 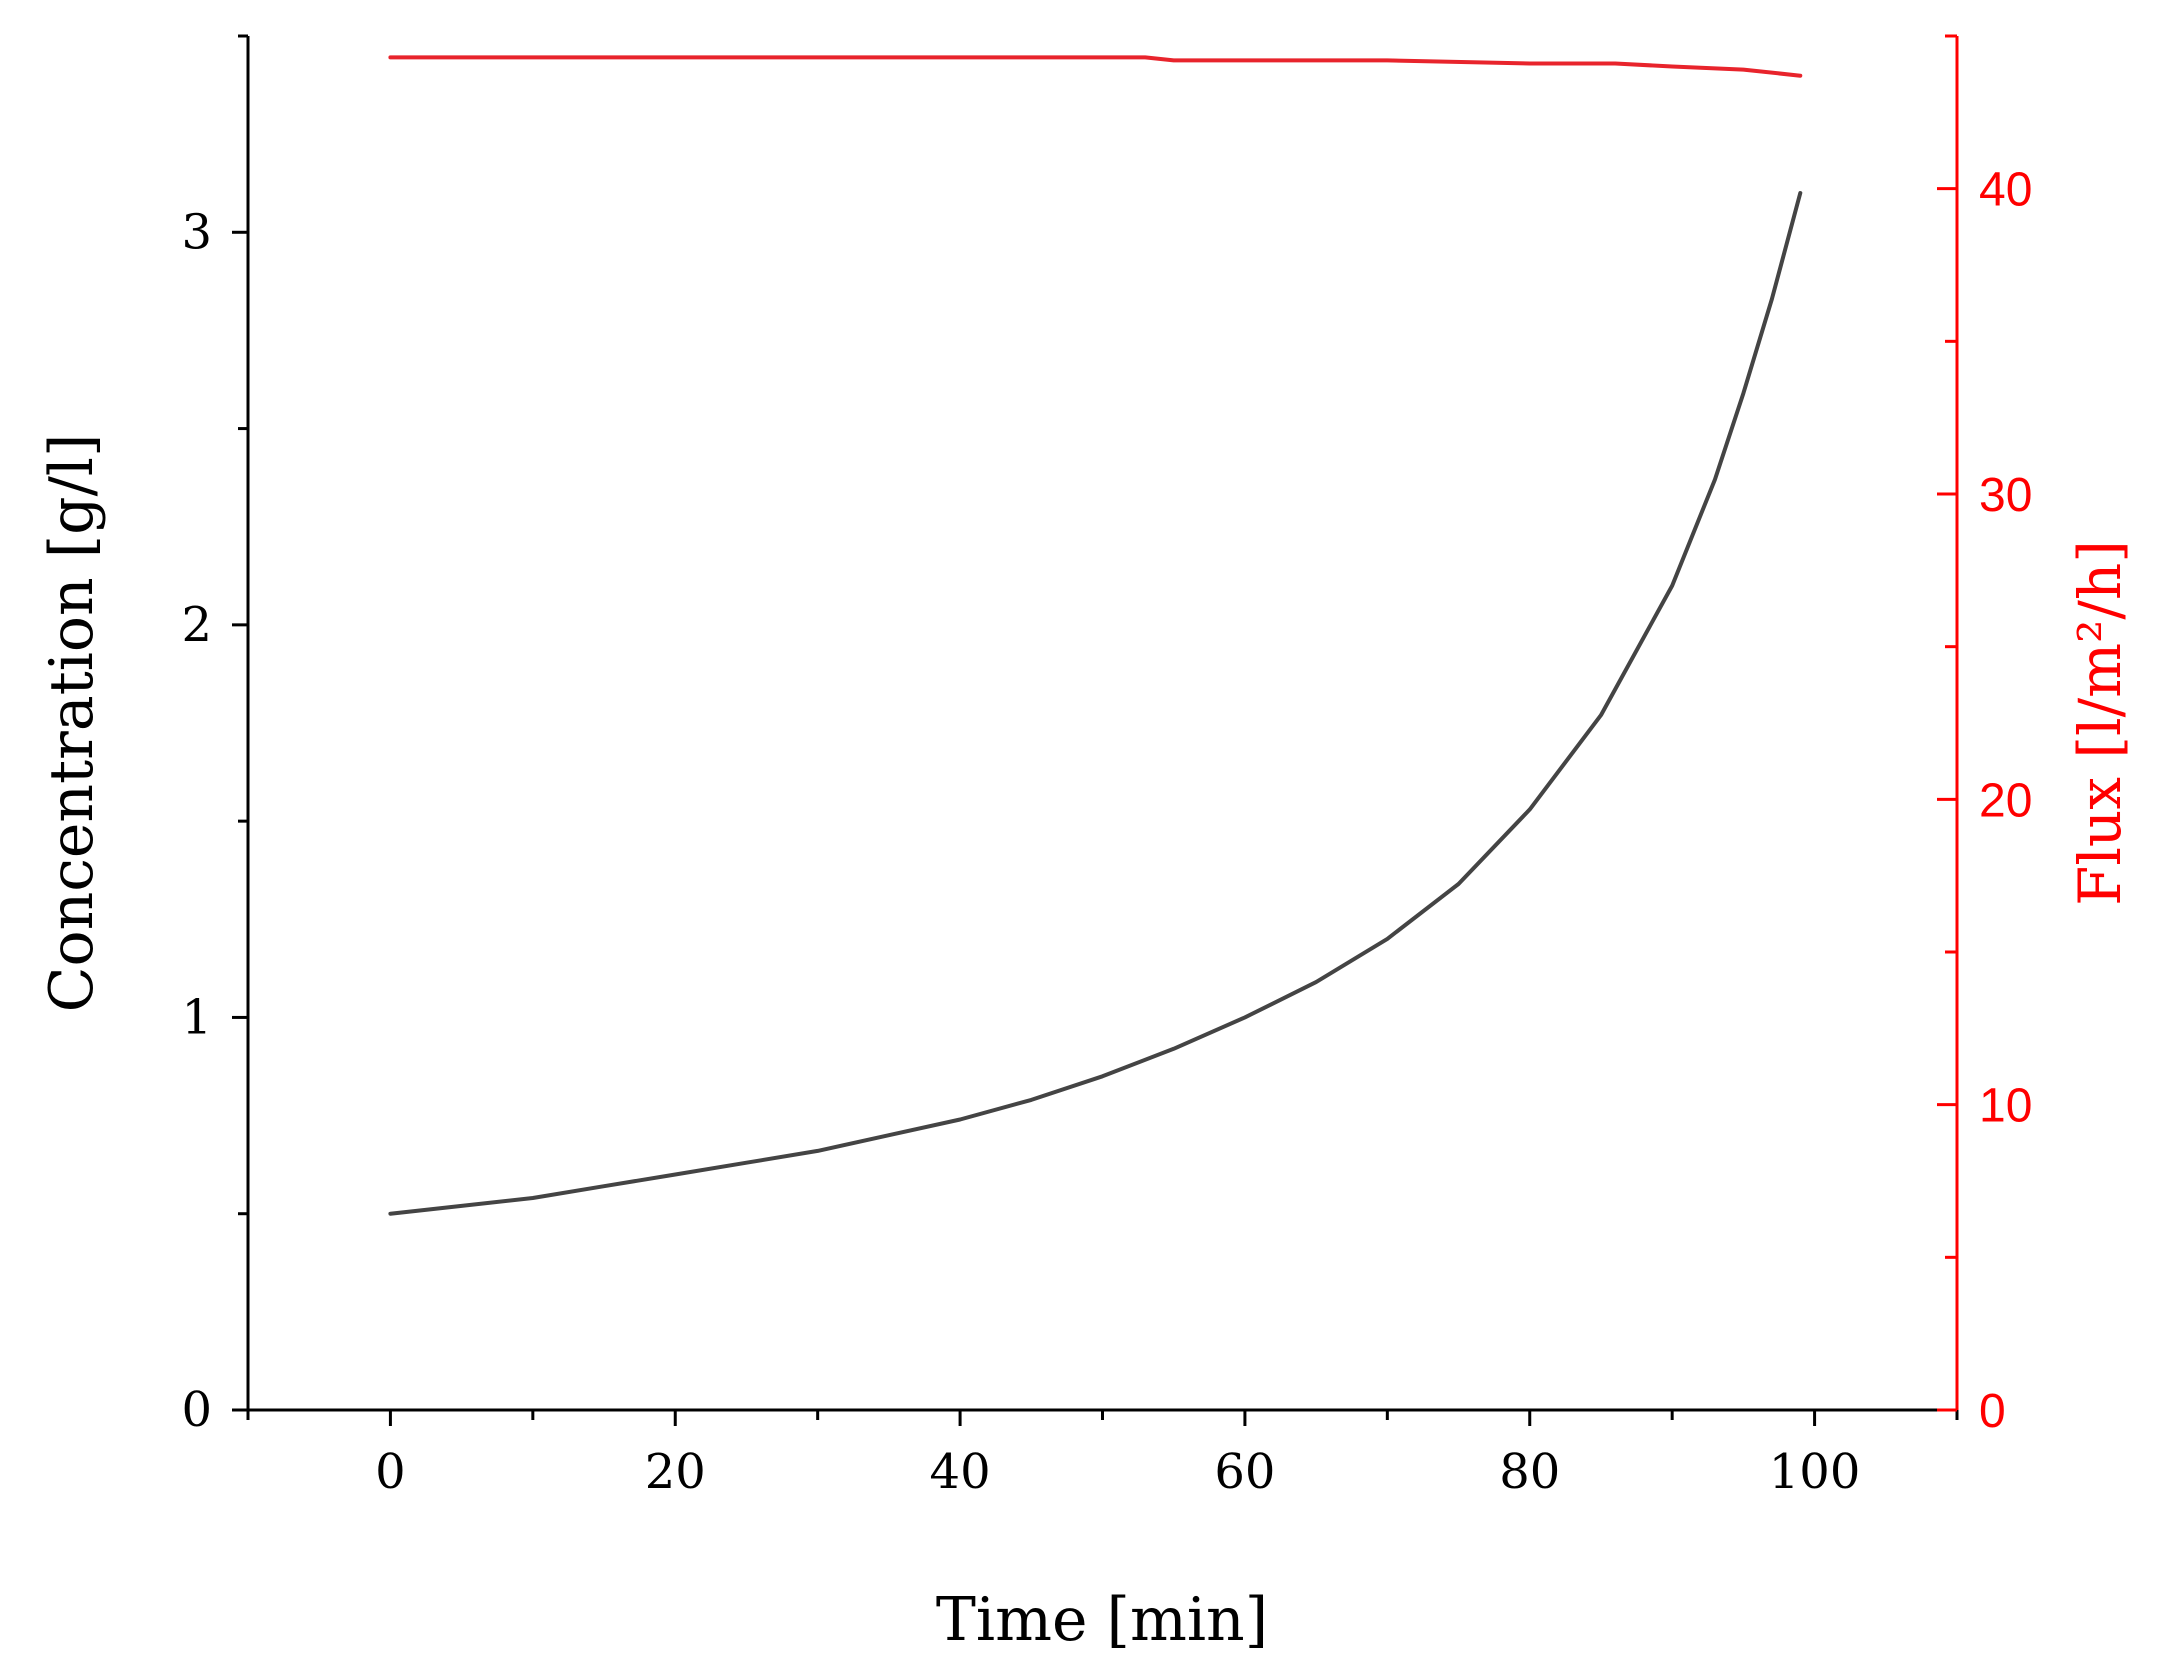 What do you see at coordinates (2005, 495) in the screenshot?
I see `y2-tick-label: 30` at bounding box center [2005, 495].